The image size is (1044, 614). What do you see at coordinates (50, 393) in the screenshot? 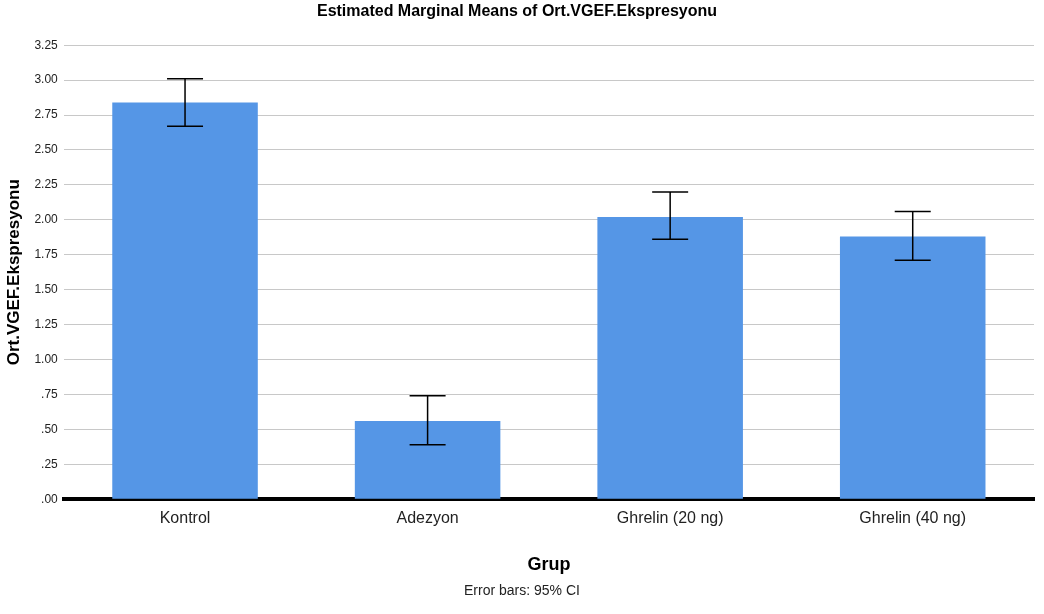
I see `y-tick-label: .75` at bounding box center [50, 393].